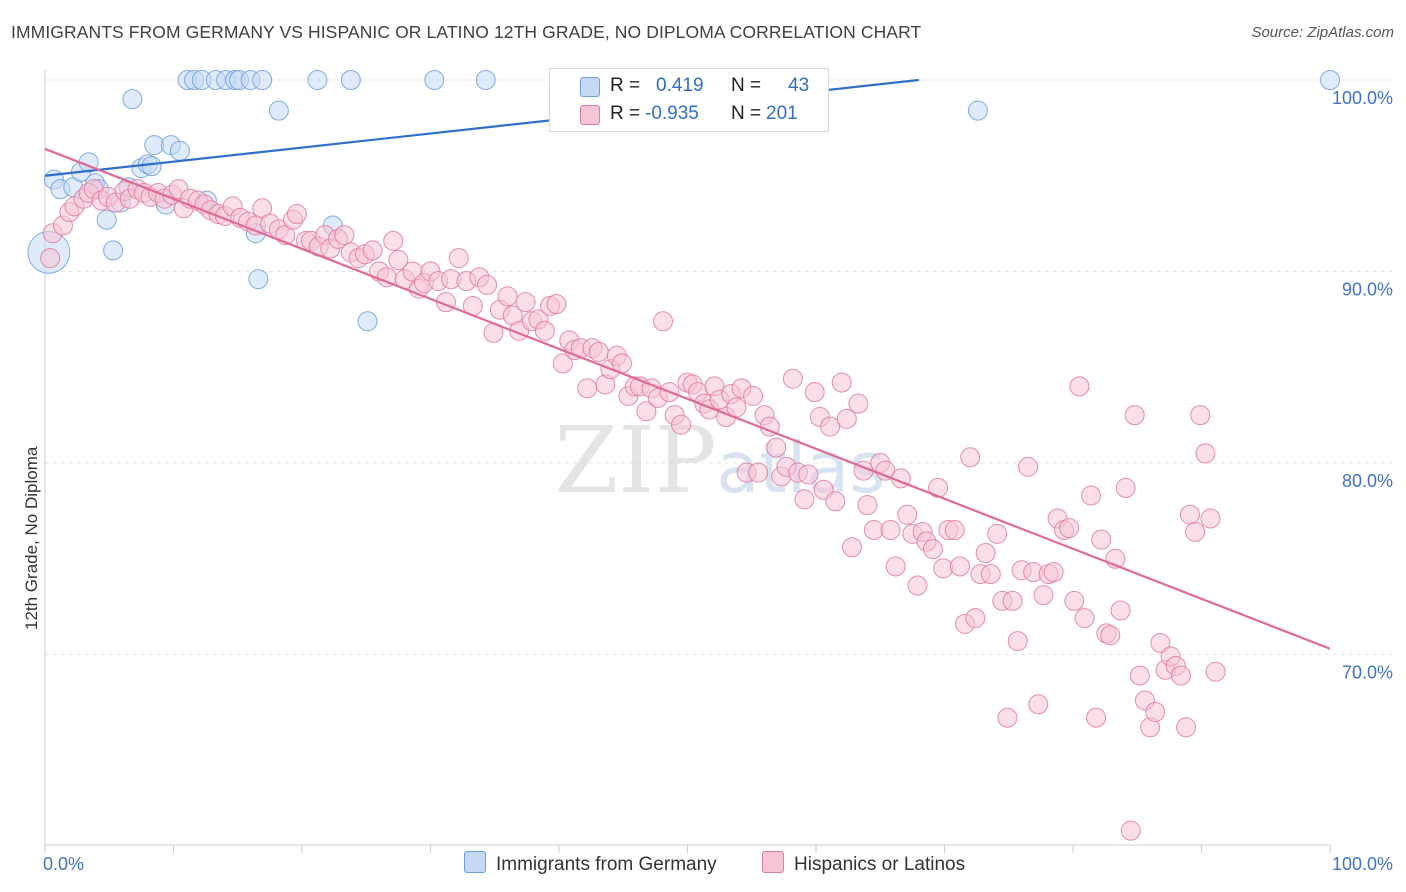 This screenshot has width=1406, height=892. I want to click on correlation-legend: R = 0.419 N = 43 R = -0.935 N = 201, so click(689, 100).